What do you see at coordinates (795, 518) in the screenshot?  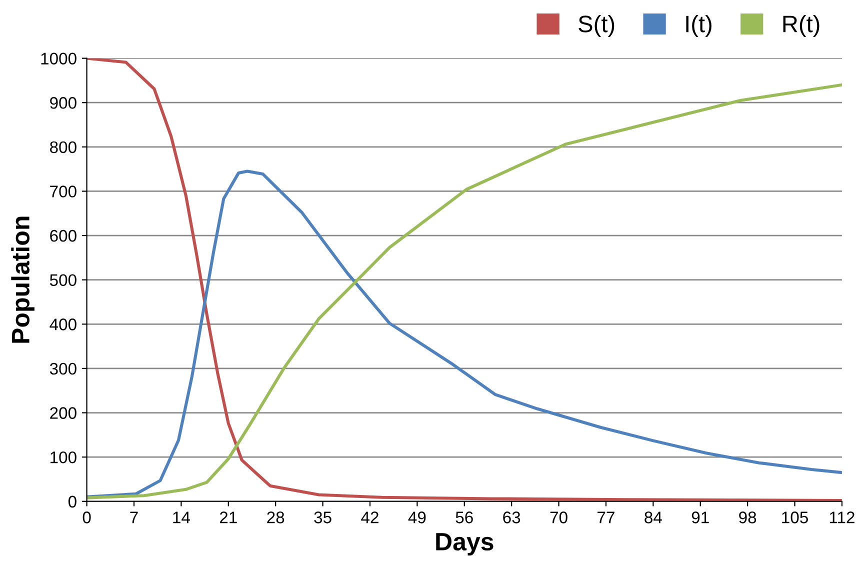 I see `x-tick-label: 105` at bounding box center [795, 518].